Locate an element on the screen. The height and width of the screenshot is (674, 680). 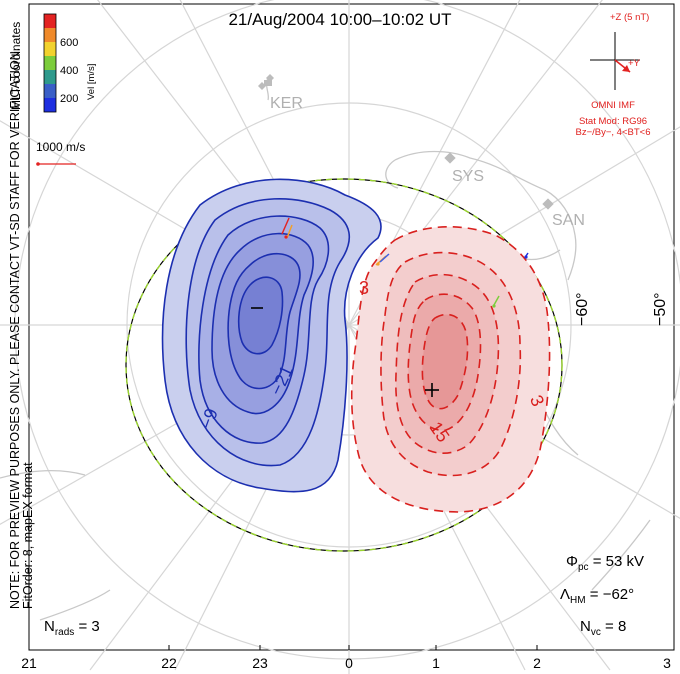
cross-polar-potential: Φpc = 53 kV is located at coordinates (605, 563).